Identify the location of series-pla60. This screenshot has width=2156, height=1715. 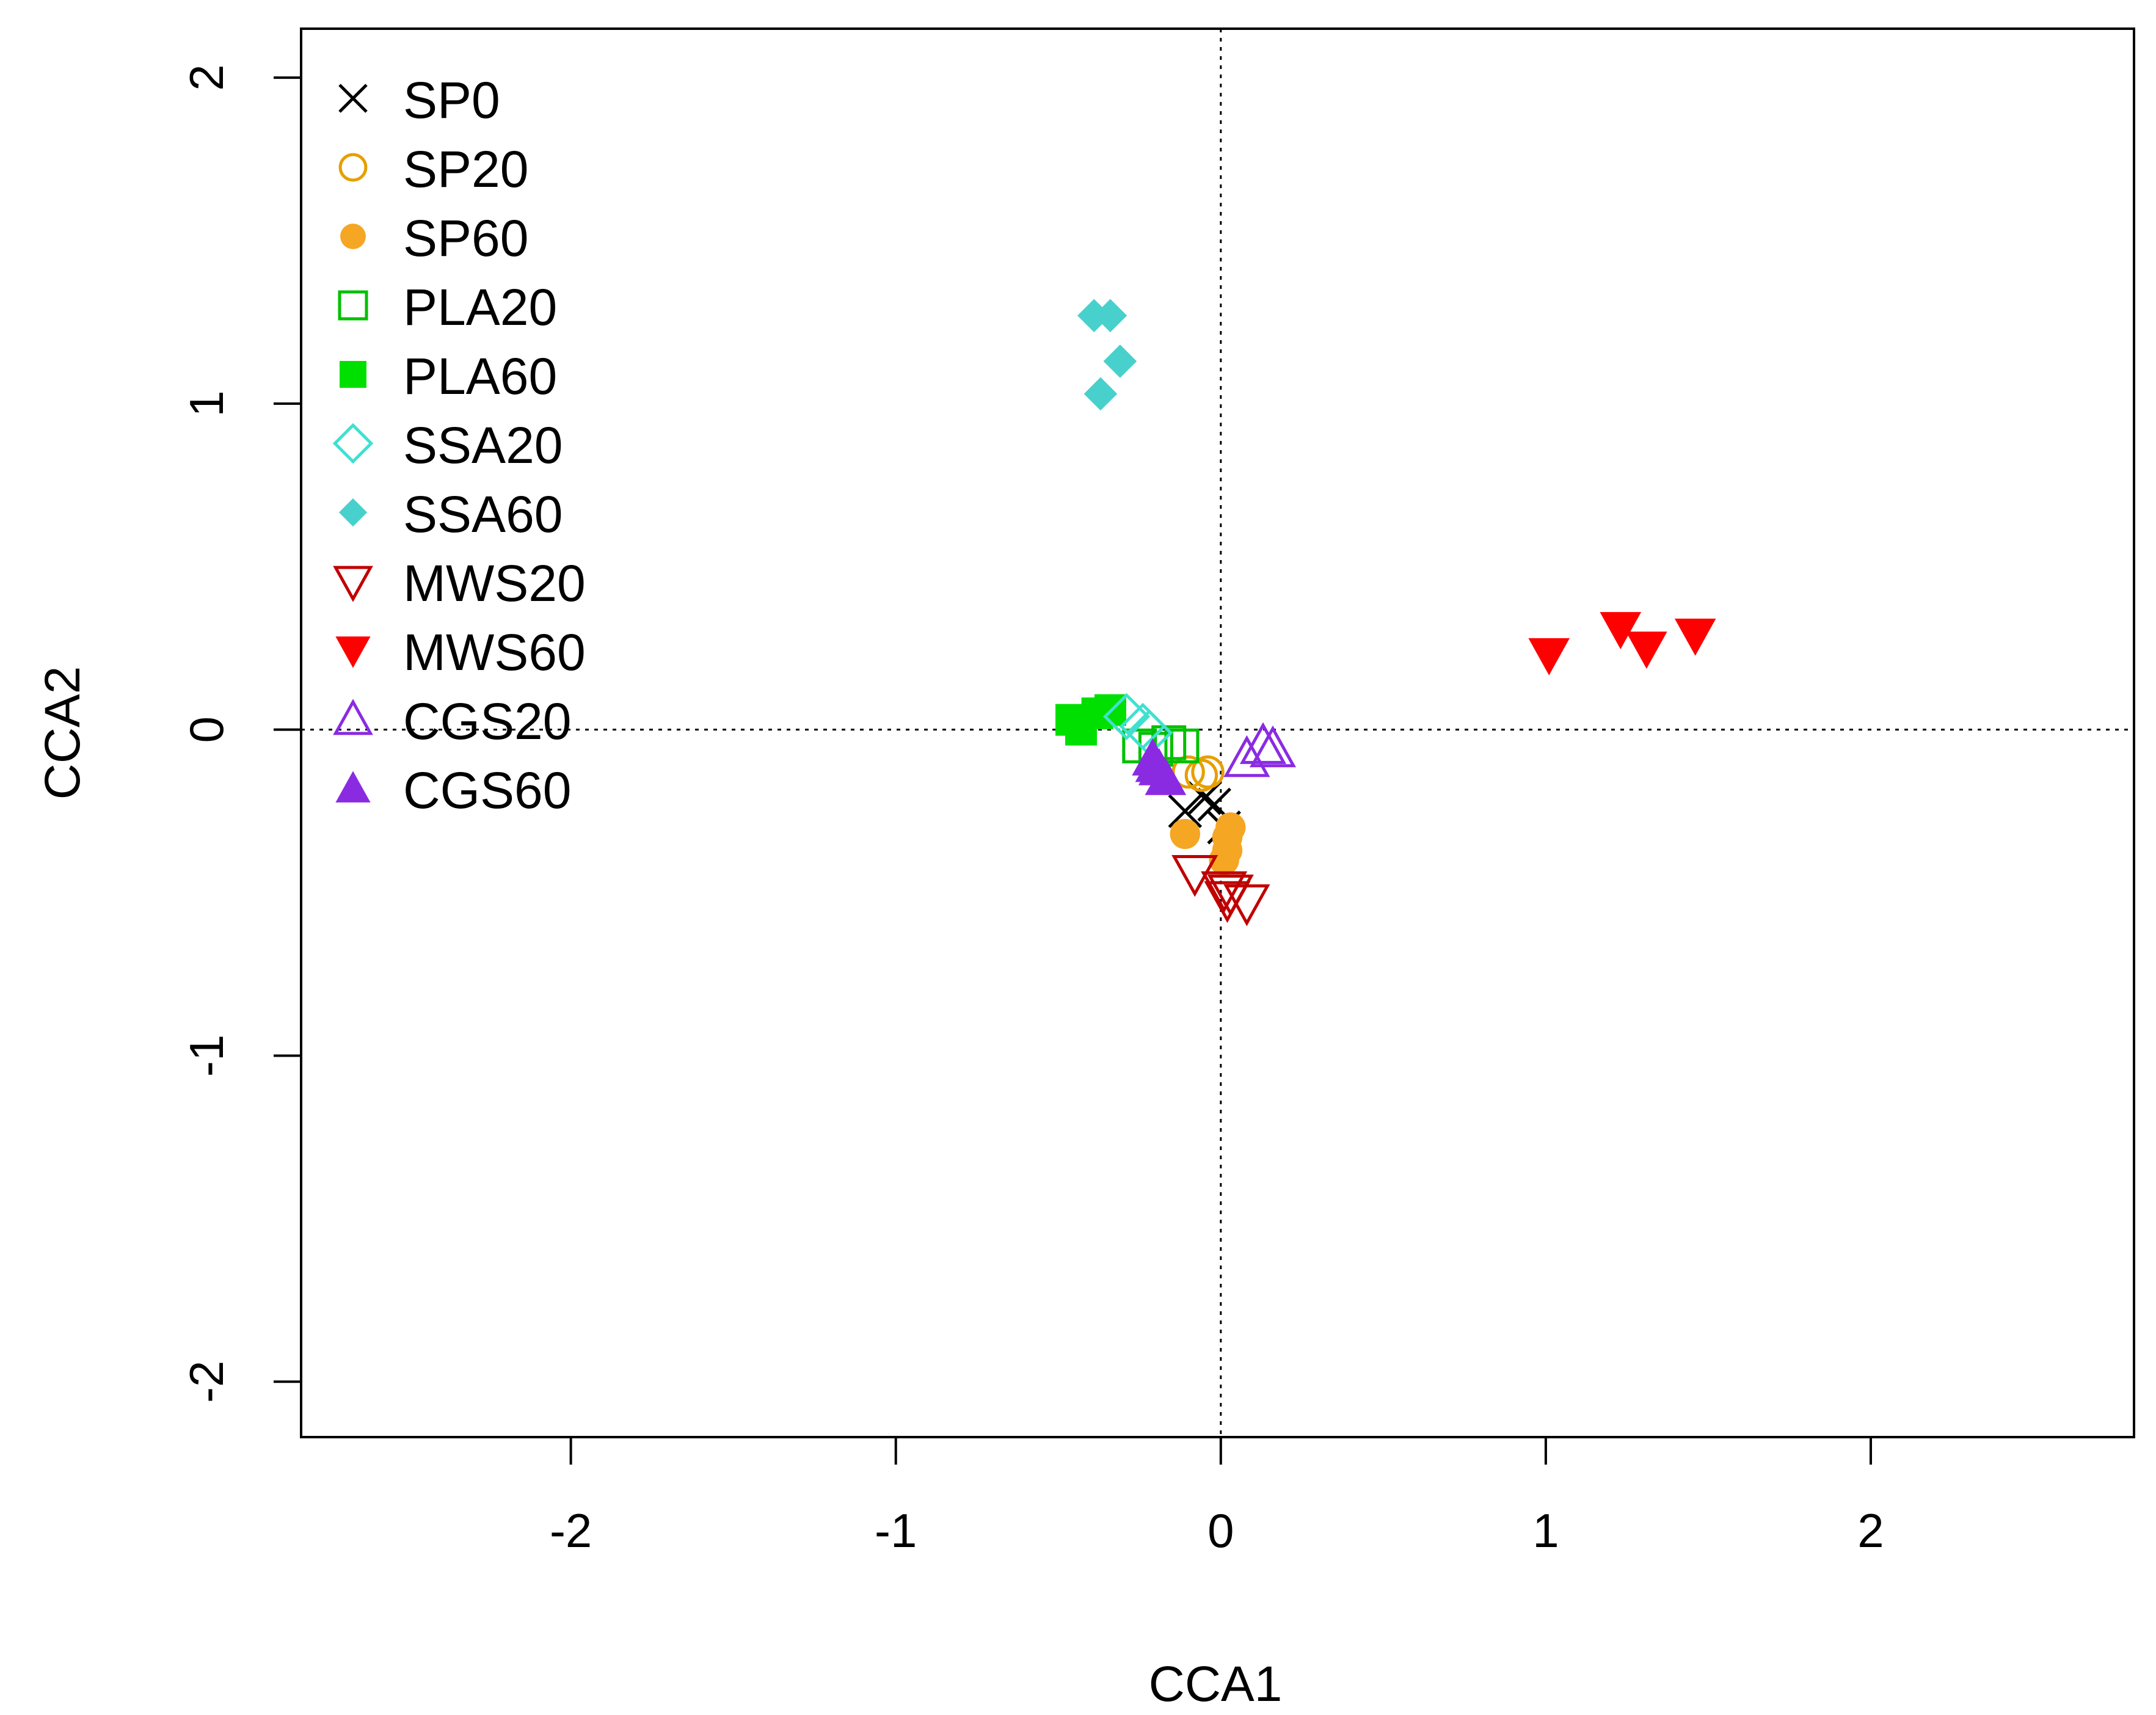
(1090, 720).